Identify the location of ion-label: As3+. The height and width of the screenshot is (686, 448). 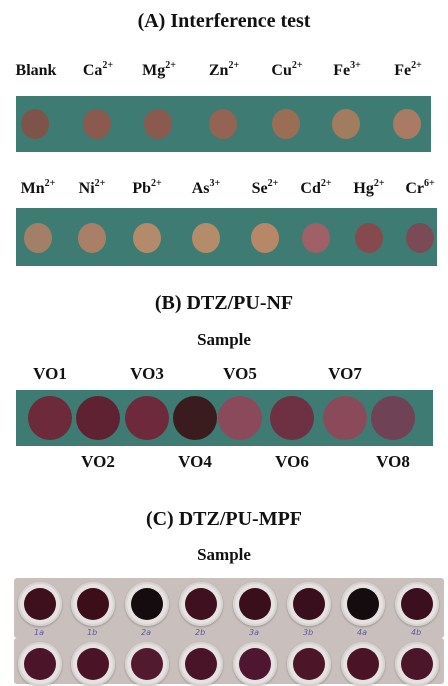
(206, 188).